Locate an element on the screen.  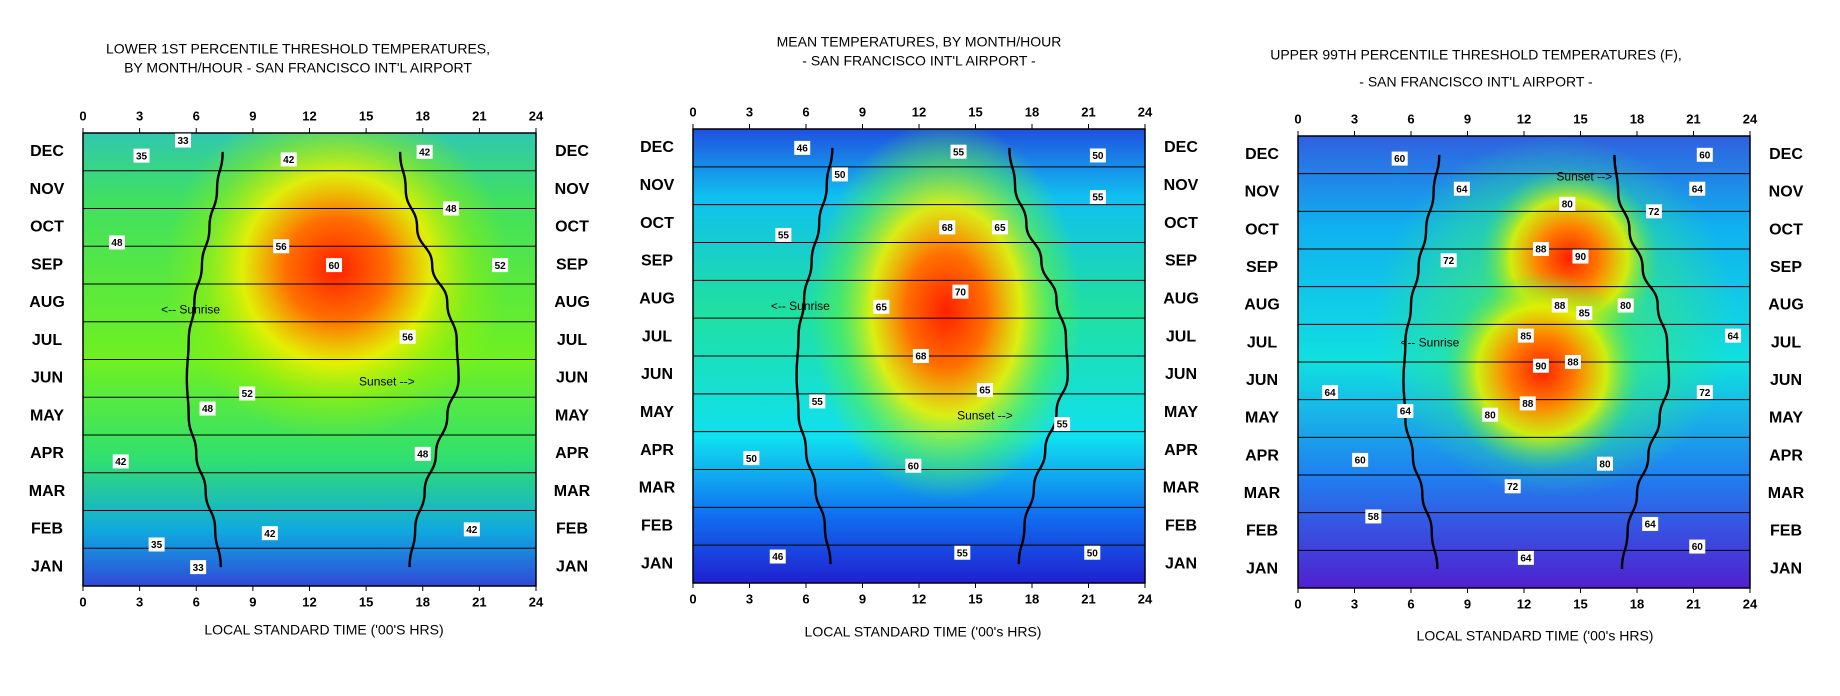
contour-label: 60 is located at coordinates (1400, 159).